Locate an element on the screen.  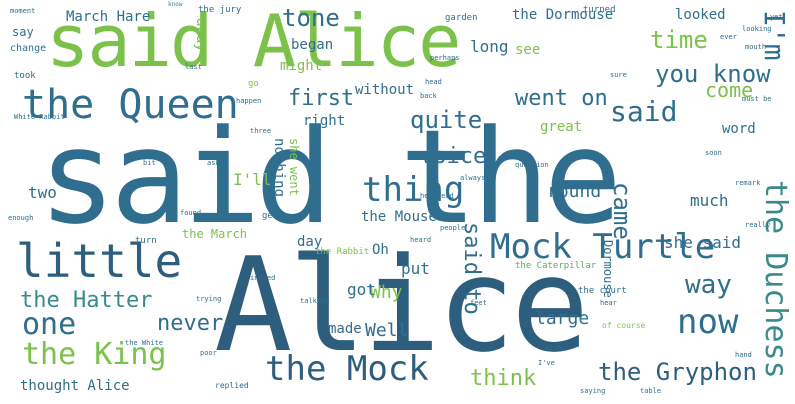
word-sure: sure is located at coordinates (618, 75).